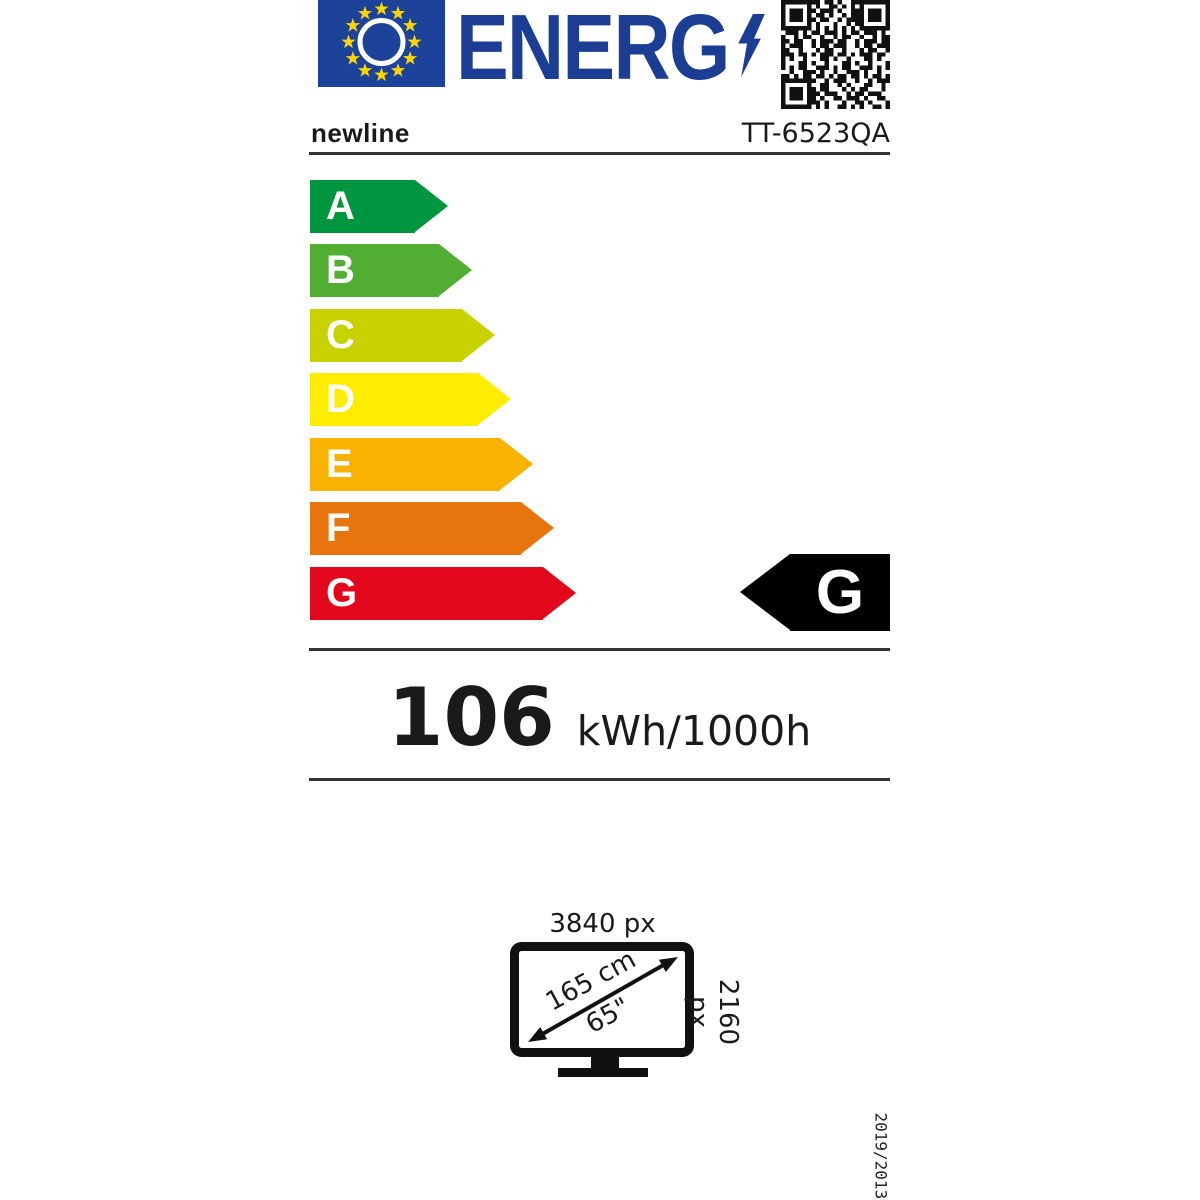  Describe the element at coordinates (602, 924) in the screenshot. I see `horizontal-resolution-label: 3840 px` at that location.